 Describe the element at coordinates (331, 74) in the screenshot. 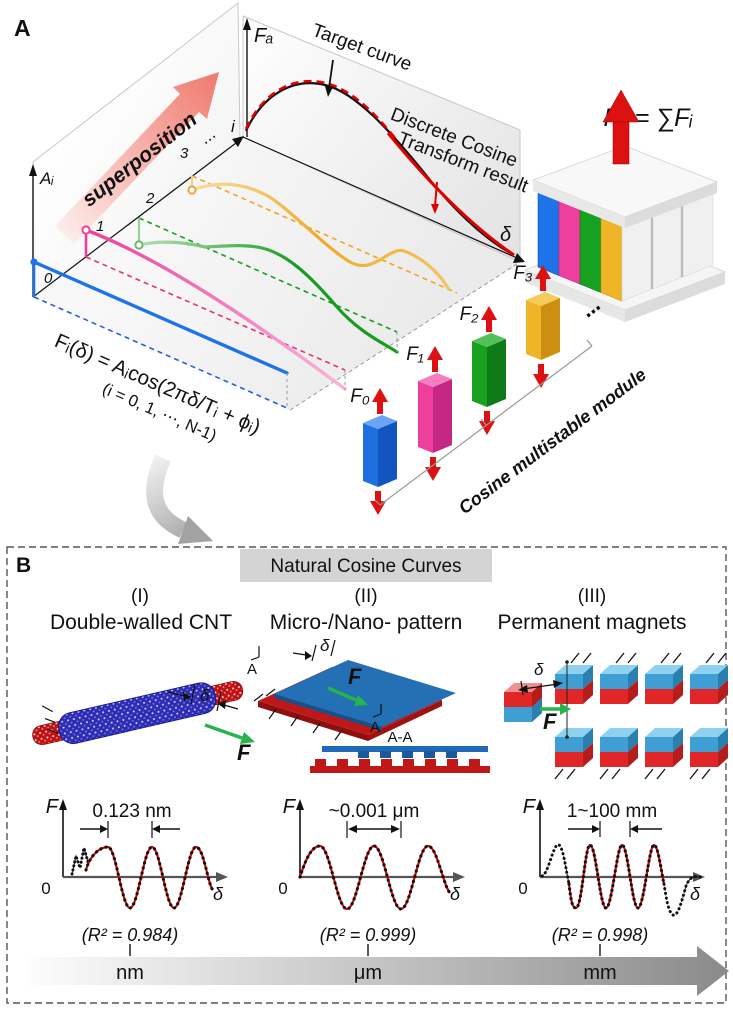

I see `target-curve-pointer` at that location.